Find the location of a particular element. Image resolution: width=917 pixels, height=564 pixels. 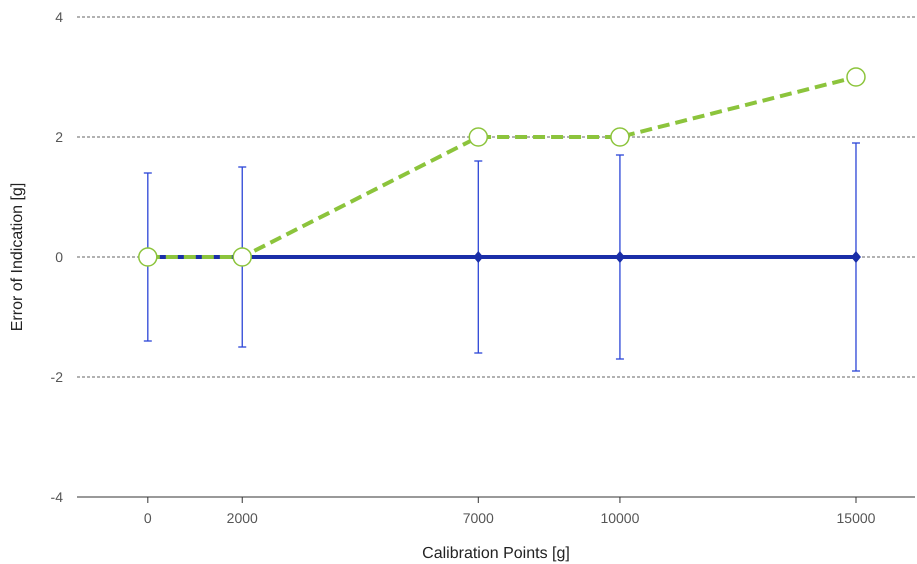

y-axis-title: Error of Indication [g] is located at coordinates (17, 257).